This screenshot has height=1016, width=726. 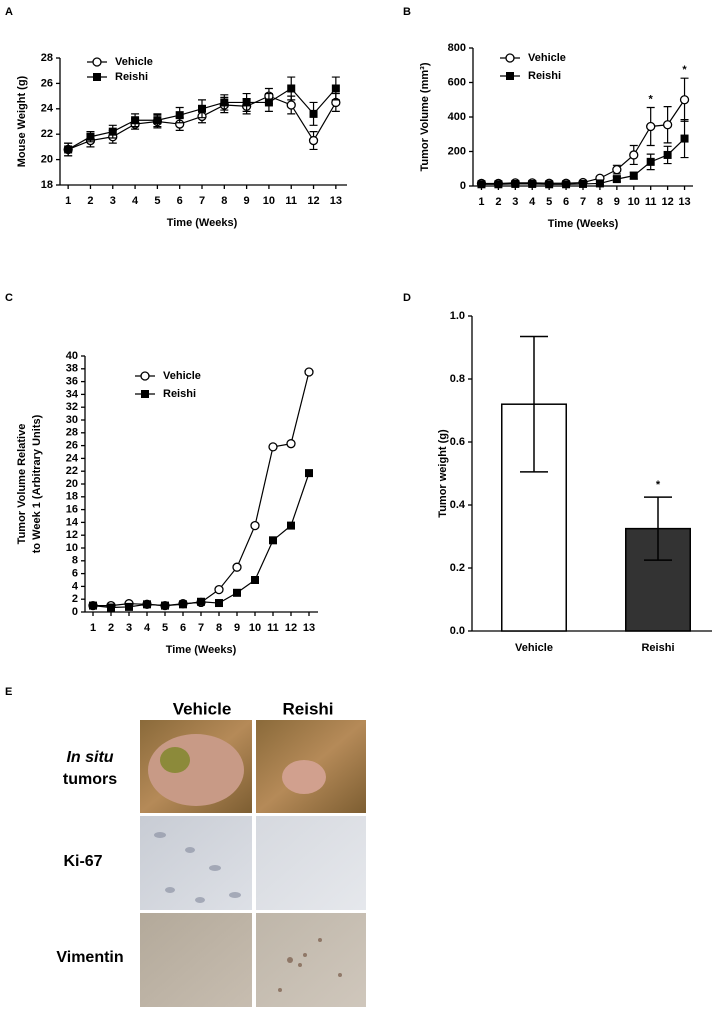 I want to click on y-tick-label: 18, so click(x=72, y=497).